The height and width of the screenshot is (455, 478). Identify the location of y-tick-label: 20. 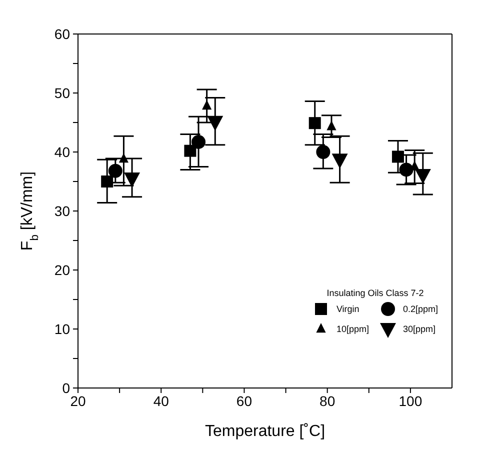
(62, 270).